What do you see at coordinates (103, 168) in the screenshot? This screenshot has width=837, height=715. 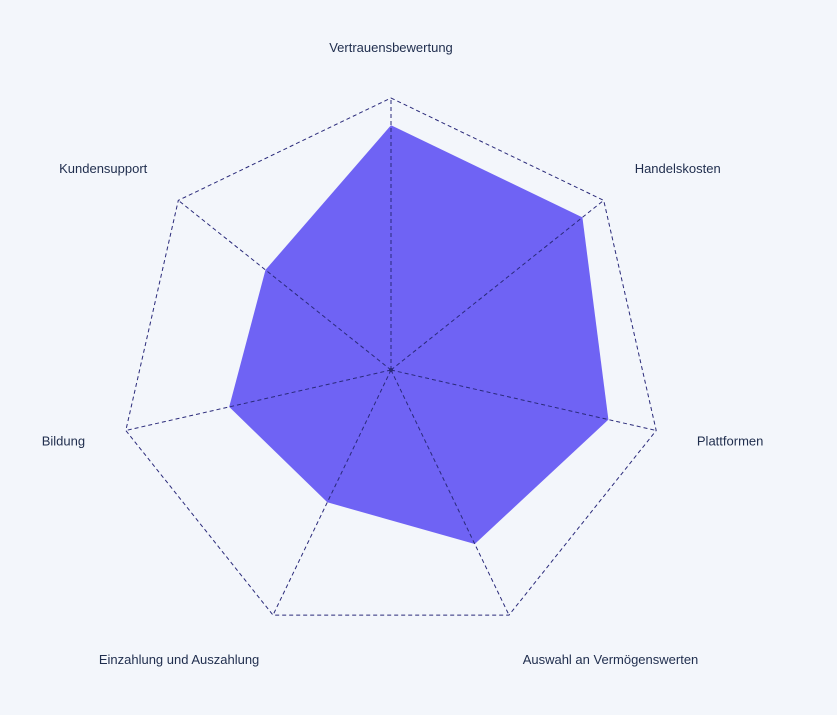 I see `axis-label: Kundensupport` at bounding box center [103, 168].